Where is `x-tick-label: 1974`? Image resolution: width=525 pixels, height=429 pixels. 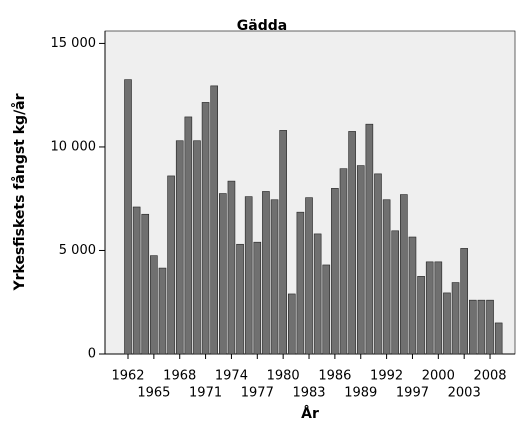 x-tick-label: 1974 is located at coordinates (231, 376).